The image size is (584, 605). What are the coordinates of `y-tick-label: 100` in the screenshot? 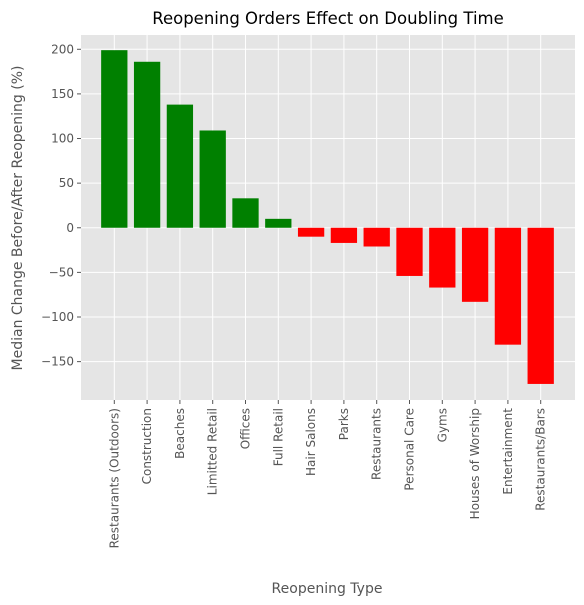 It's located at (62, 139).